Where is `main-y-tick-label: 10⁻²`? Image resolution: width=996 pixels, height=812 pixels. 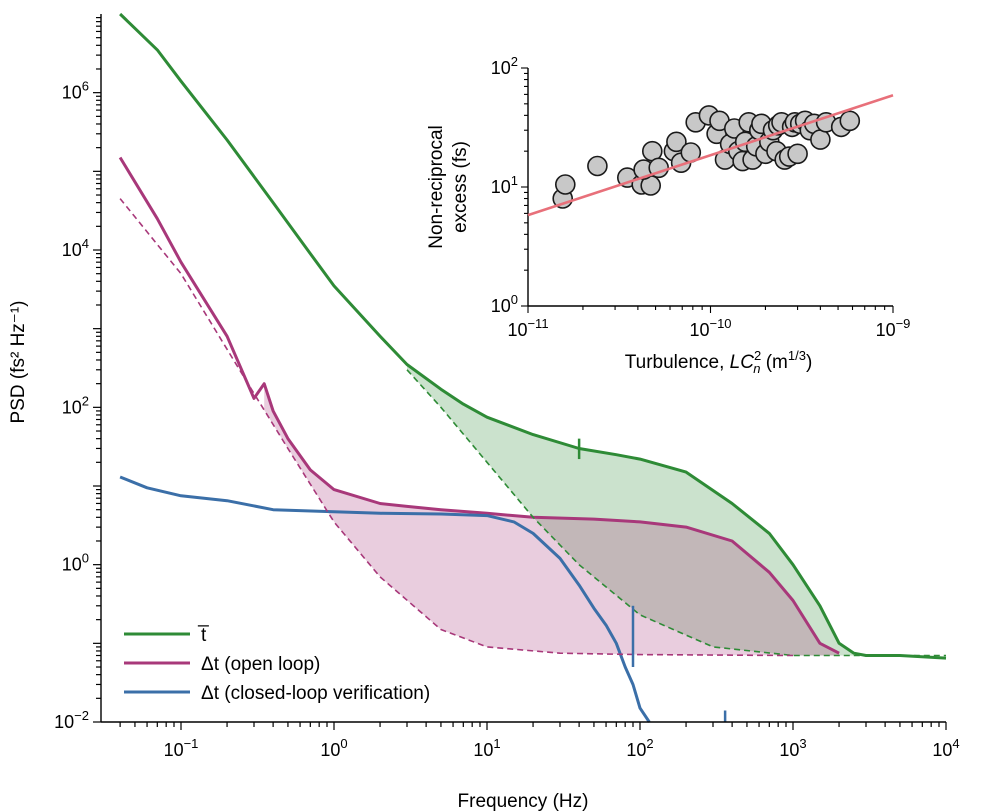
main-y-tick-label: 10⁻² is located at coordinates (71, 720).